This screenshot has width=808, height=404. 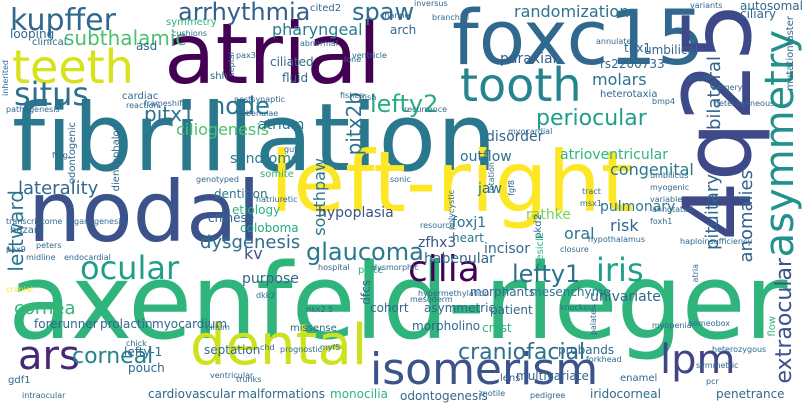 I want to click on word-risk: risk, so click(x=624, y=225).